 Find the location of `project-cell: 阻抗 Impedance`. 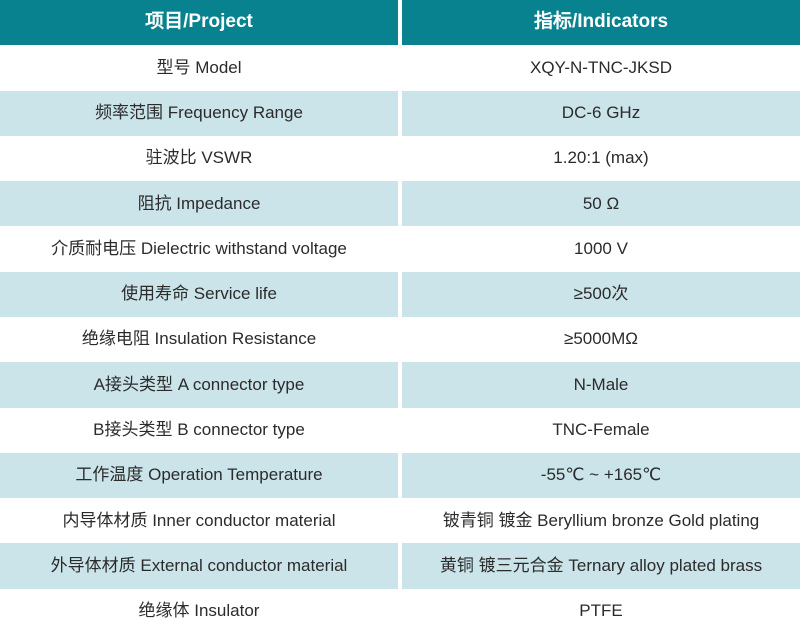

project-cell: 阻抗 Impedance is located at coordinates (199, 204).